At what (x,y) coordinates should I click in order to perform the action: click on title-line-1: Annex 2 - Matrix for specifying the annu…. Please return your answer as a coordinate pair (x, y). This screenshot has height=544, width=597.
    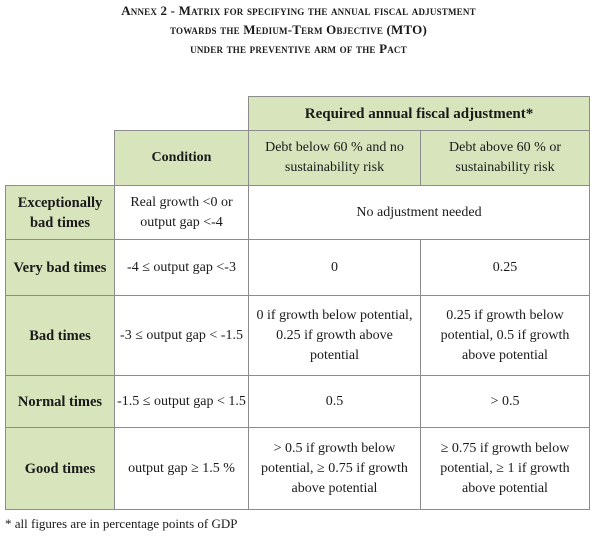
    Looking at the image, I should click on (298, 10).